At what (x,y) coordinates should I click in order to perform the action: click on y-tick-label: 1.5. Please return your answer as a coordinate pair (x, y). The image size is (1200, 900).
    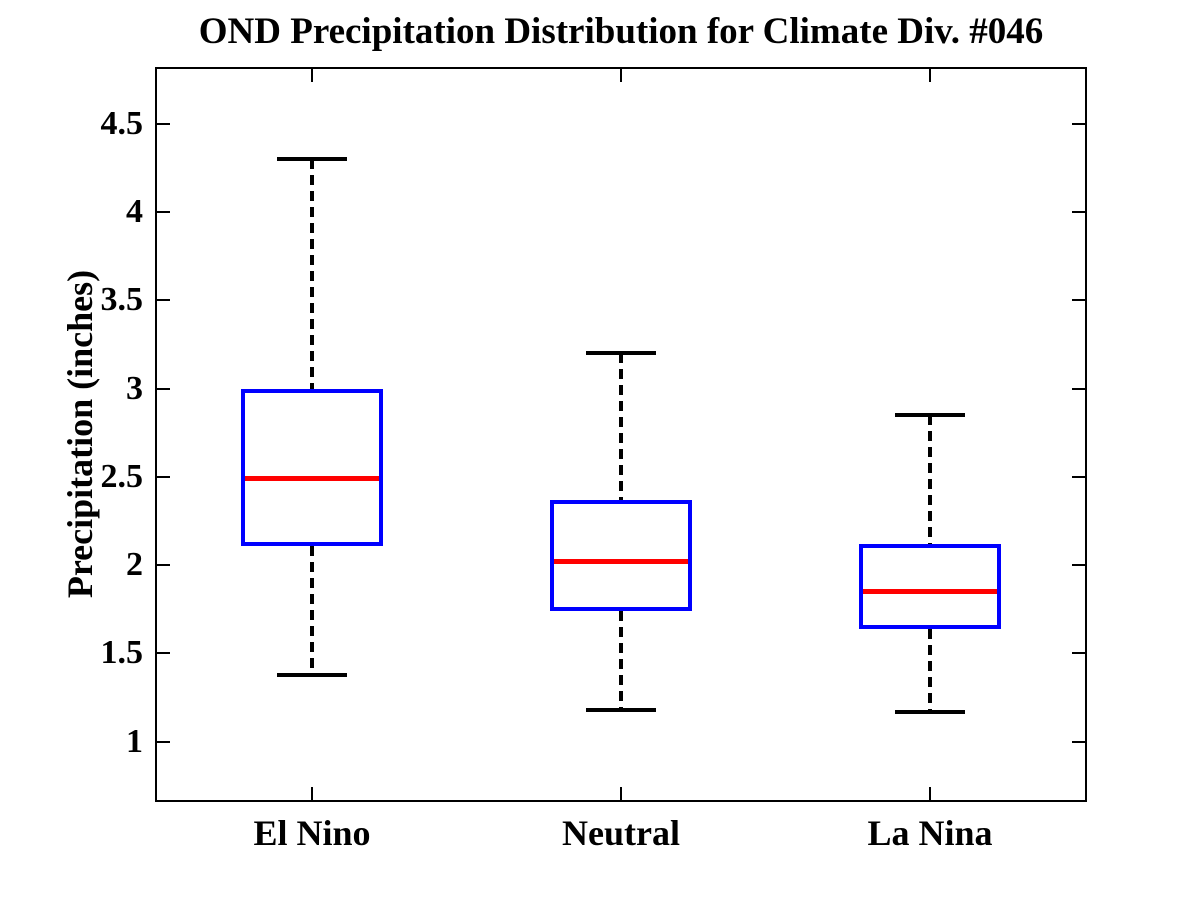
    Looking at the image, I should click on (122, 652).